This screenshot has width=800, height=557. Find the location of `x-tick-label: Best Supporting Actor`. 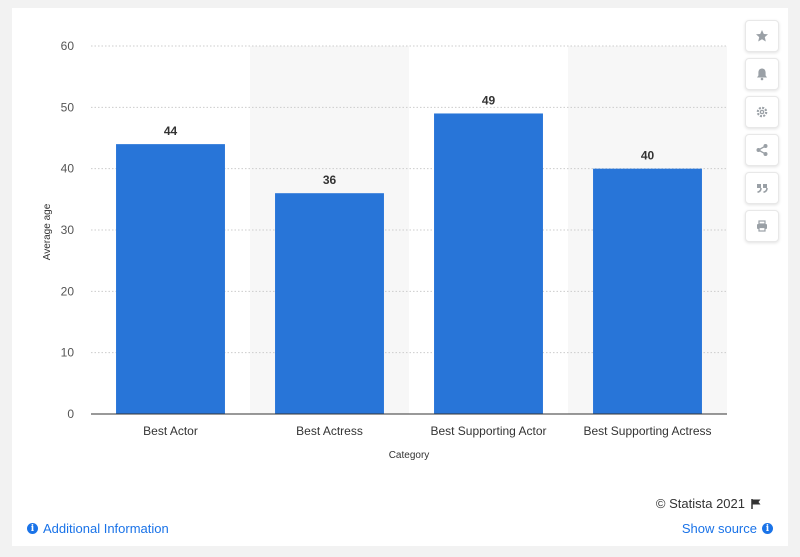

x-tick-label: Best Supporting Actor is located at coordinates (488, 431).